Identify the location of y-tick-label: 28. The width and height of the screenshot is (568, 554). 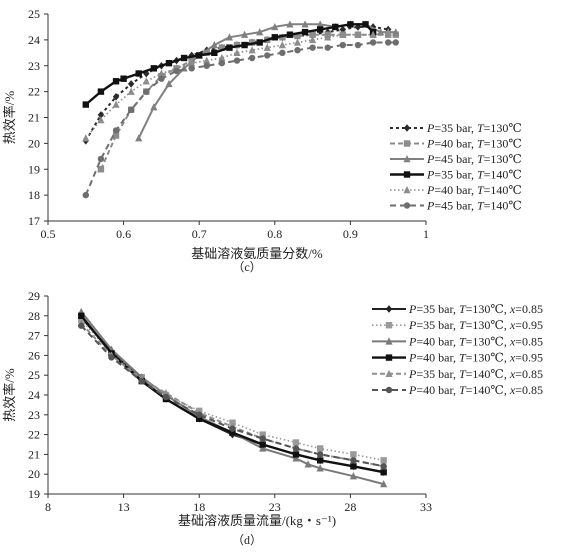
(34, 316).